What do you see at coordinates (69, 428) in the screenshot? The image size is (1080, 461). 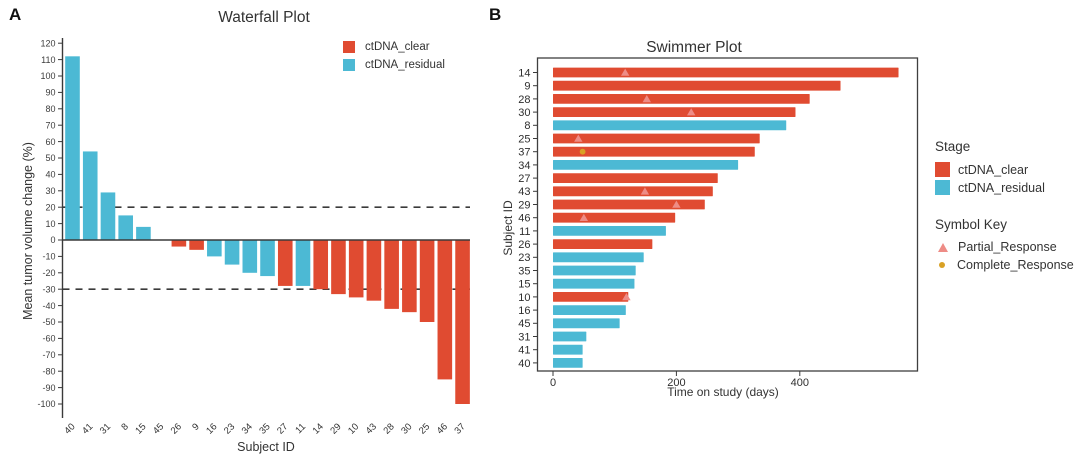 I see `waterfall-x-tick-label-40: 40` at bounding box center [69, 428].